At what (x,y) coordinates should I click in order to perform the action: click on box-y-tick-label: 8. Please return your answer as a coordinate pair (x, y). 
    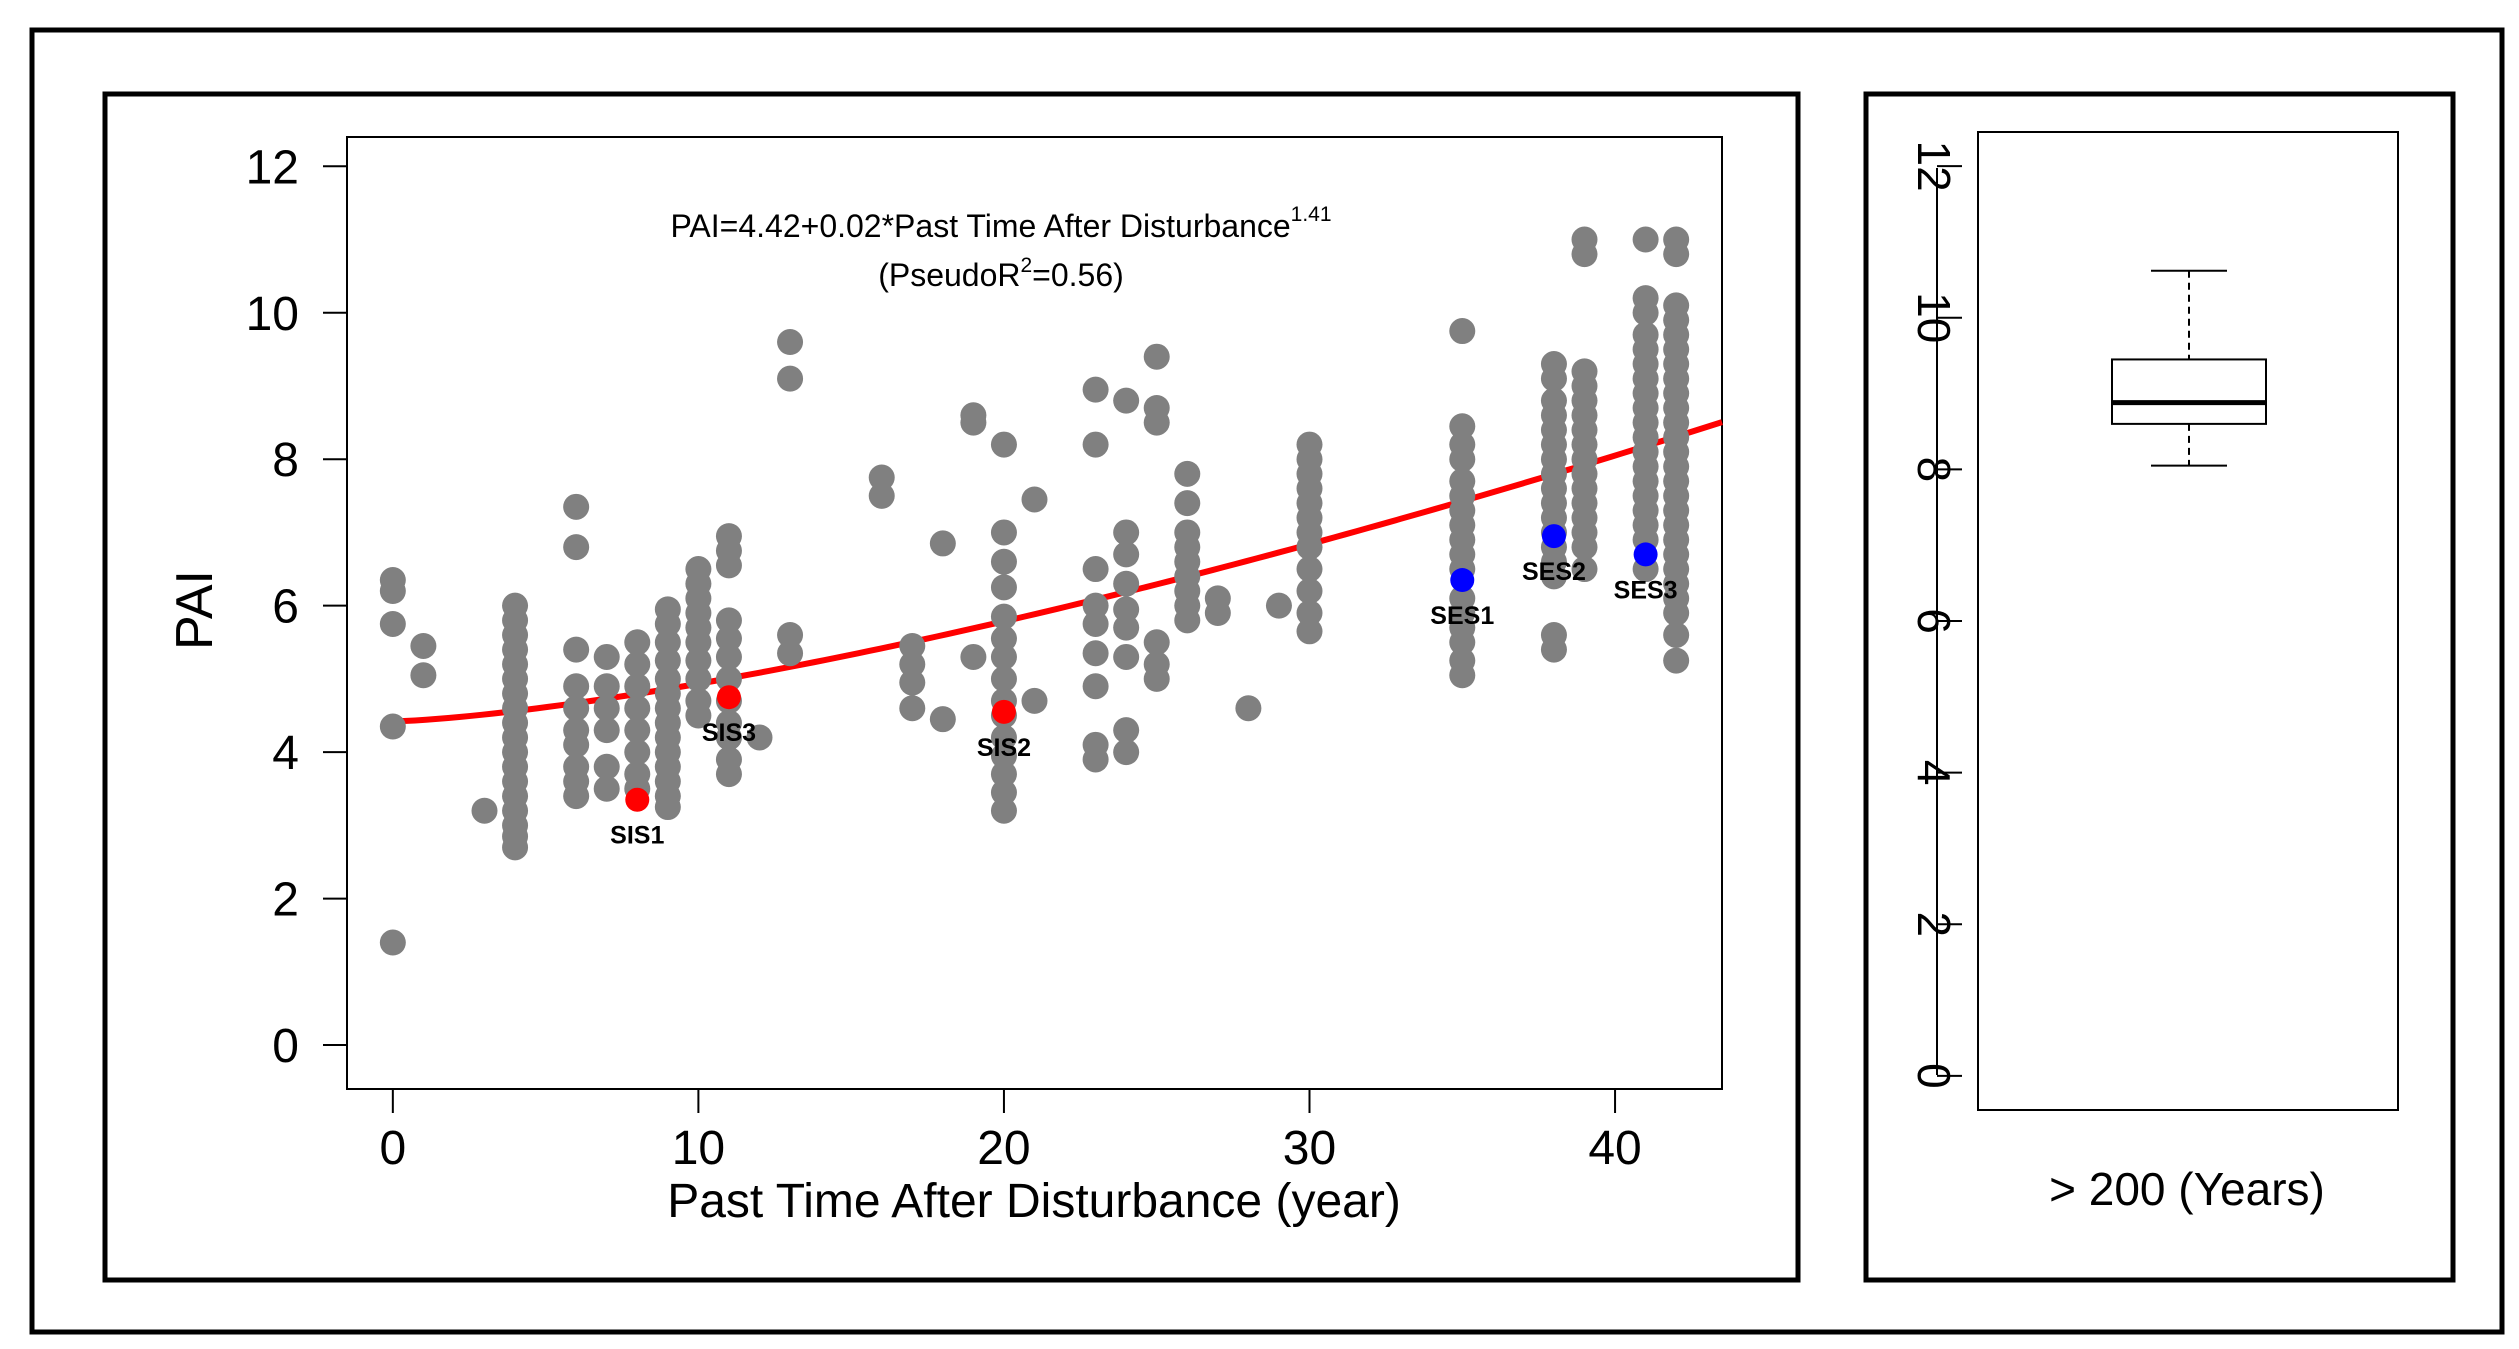
    Looking at the image, I should click on (1934, 470).